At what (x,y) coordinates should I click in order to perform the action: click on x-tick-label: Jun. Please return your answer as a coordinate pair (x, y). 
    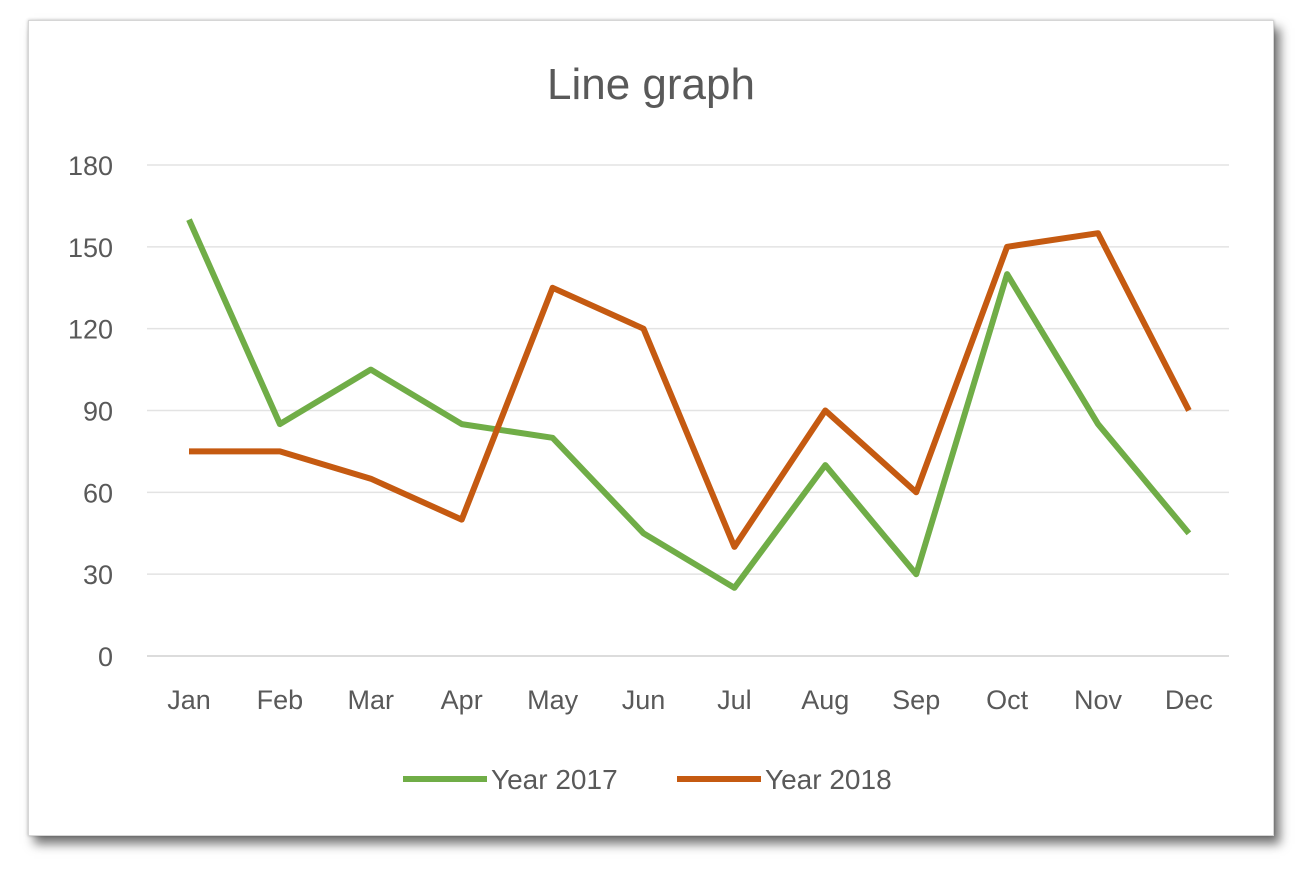
    Looking at the image, I should click on (644, 700).